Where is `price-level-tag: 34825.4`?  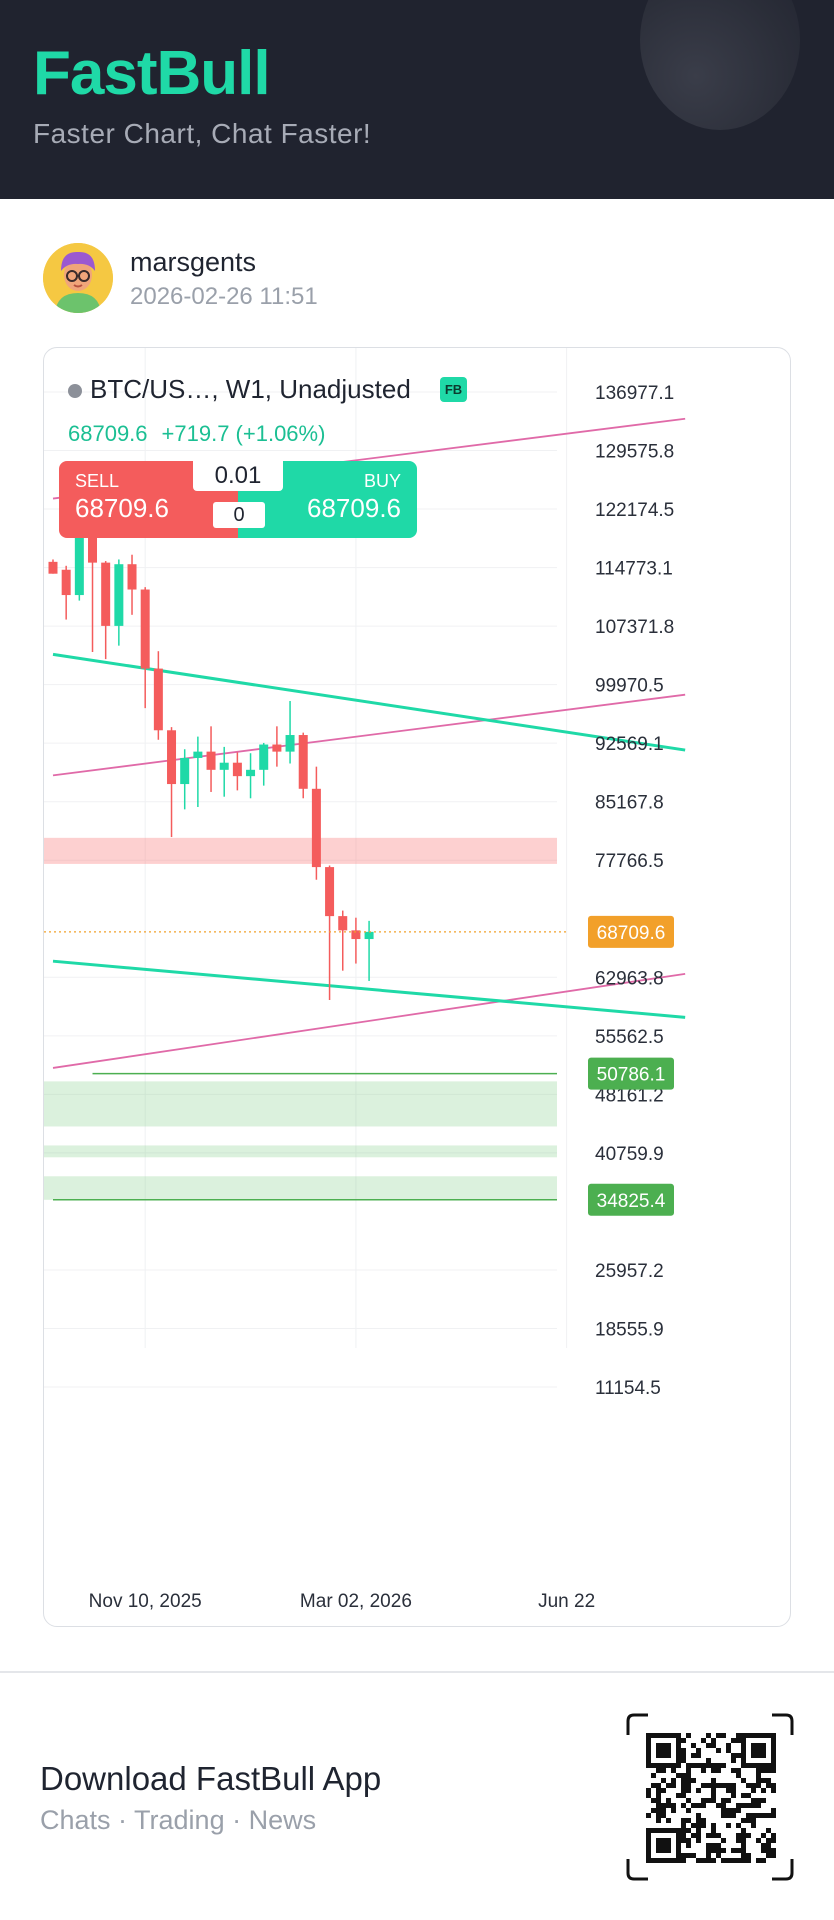
price-level-tag: 34825.4 is located at coordinates (631, 1201).